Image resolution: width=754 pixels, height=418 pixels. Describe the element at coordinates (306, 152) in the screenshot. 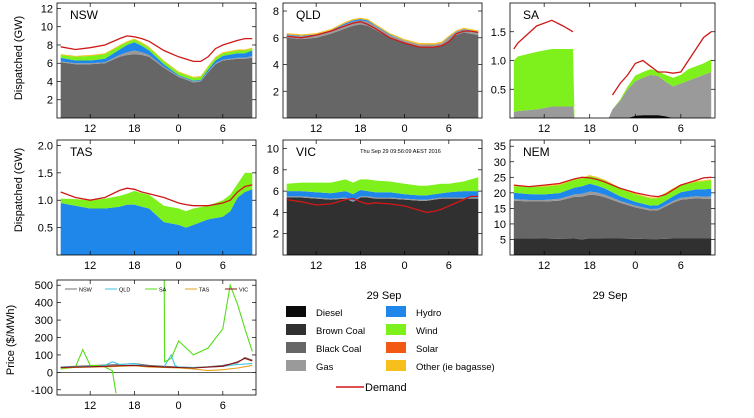

I see `panel-title: VIC` at that location.